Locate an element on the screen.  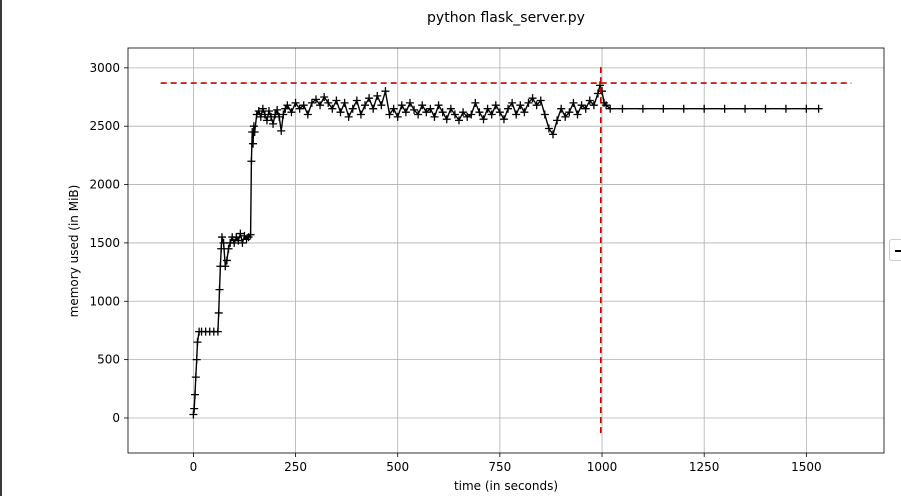
y-tick-label: 1000 is located at coordinates (104, 301).